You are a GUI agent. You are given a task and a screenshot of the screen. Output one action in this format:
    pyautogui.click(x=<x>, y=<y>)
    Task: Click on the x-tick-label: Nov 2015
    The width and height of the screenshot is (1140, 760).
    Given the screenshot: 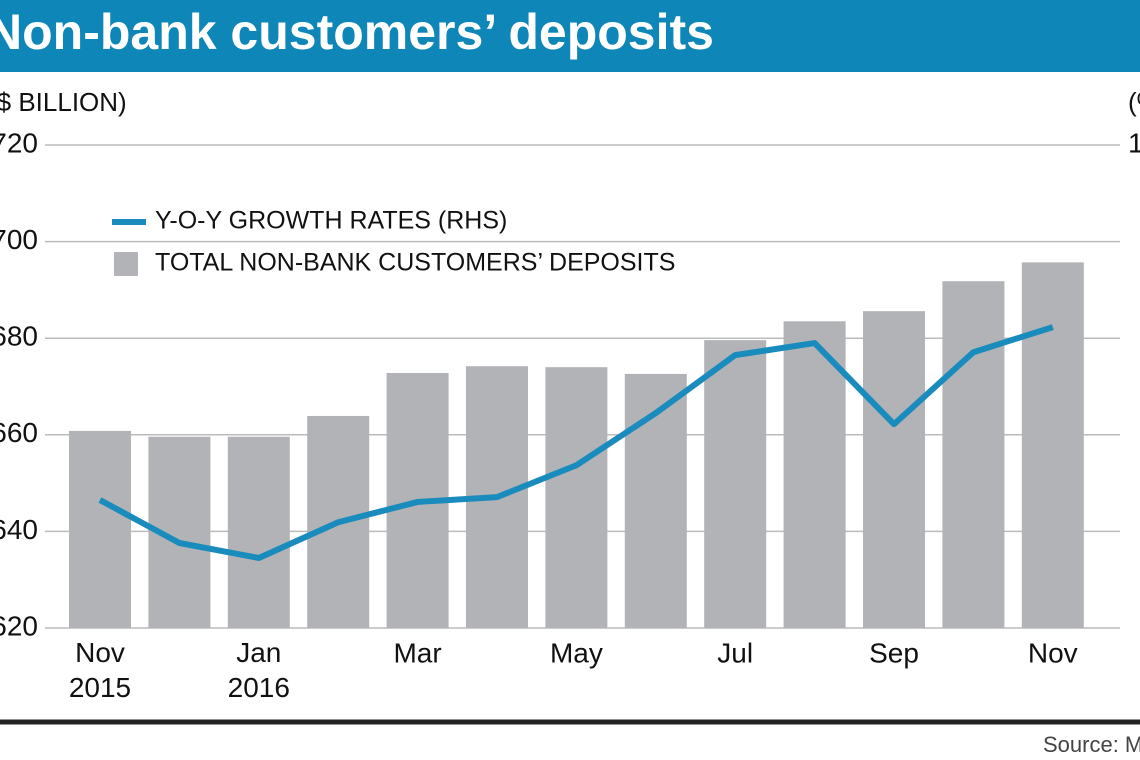 What is the action you would take?
    pyautogui.click(x=100, y=670)
    